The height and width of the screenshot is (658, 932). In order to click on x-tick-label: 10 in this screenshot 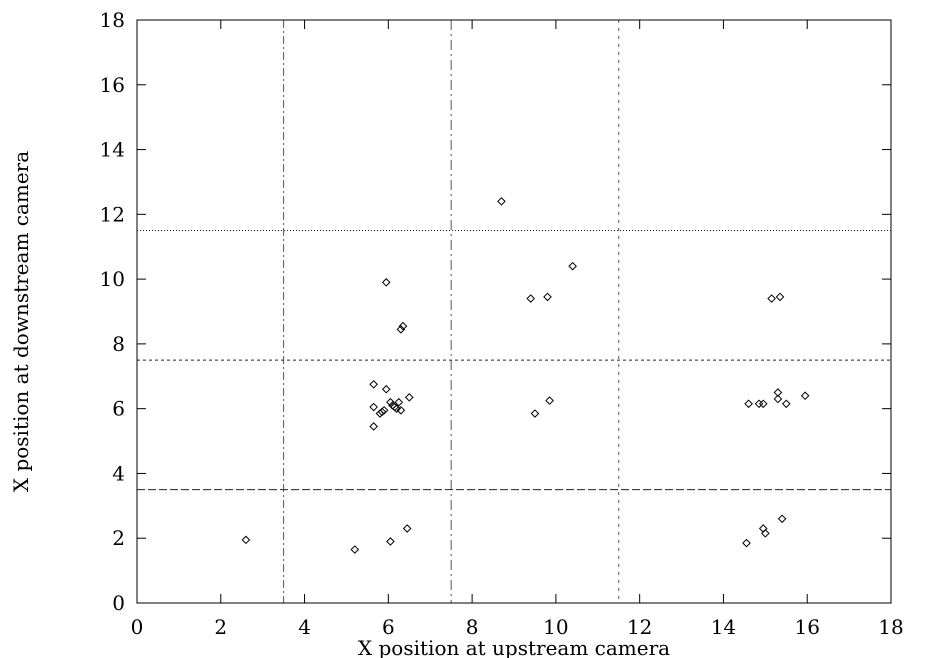, I will do `click(555, 627)`.